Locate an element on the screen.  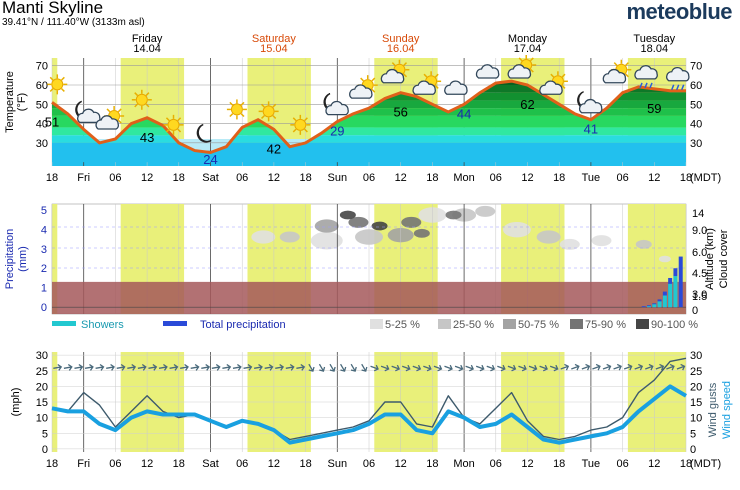
temperature-value-label: 24 is located at coordinates (210, 159).